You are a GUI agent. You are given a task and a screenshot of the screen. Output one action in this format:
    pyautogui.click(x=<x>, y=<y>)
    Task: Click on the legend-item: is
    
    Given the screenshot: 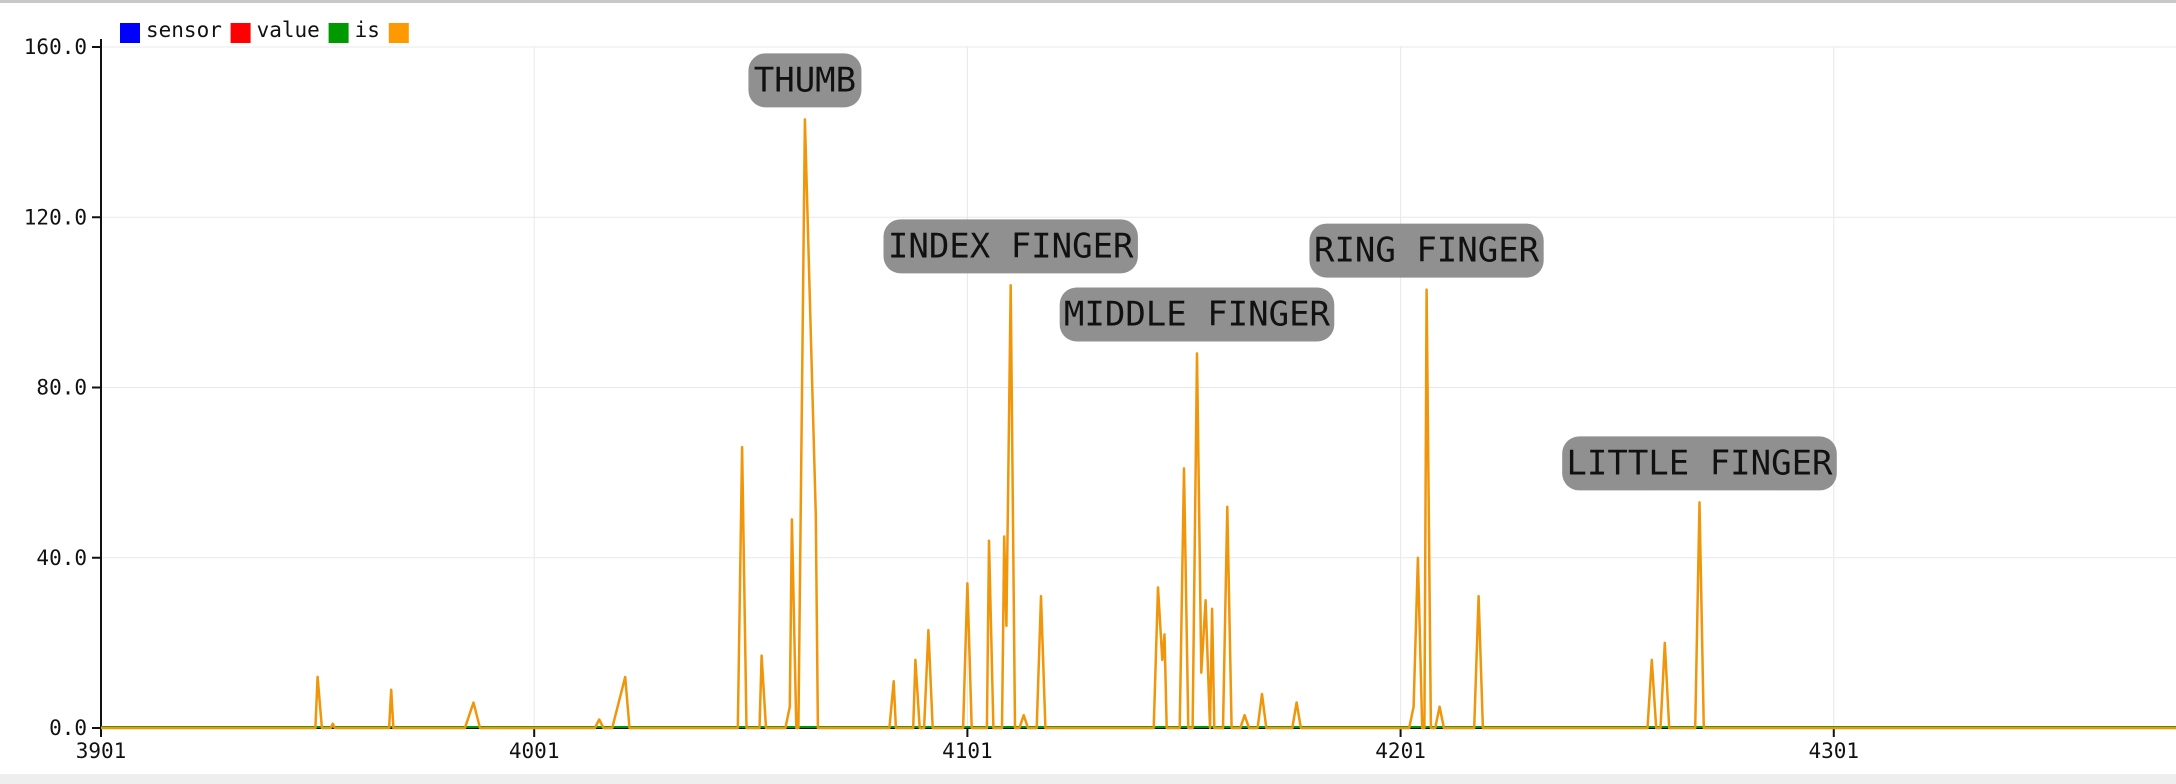 What is the action you would take?
    pyautogui.click(x=354, y=30)
    